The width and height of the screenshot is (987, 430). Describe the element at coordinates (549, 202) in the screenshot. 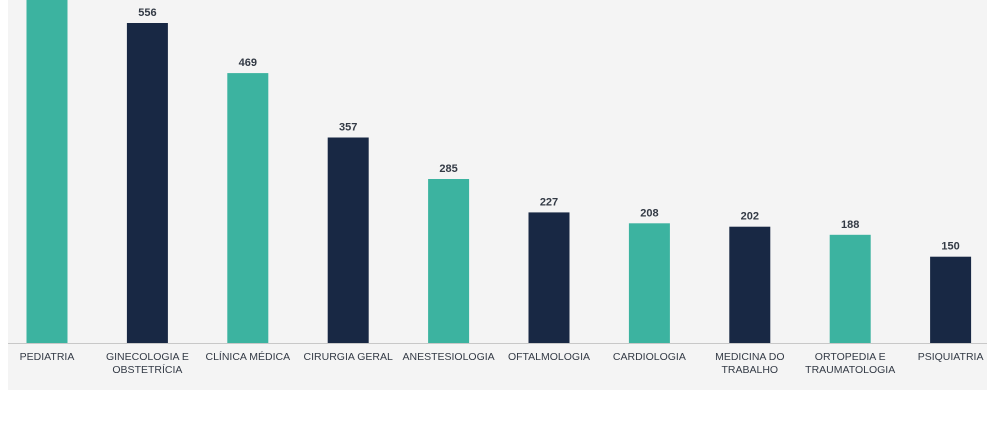

I see `bar-value-label-6: 227` at that location.